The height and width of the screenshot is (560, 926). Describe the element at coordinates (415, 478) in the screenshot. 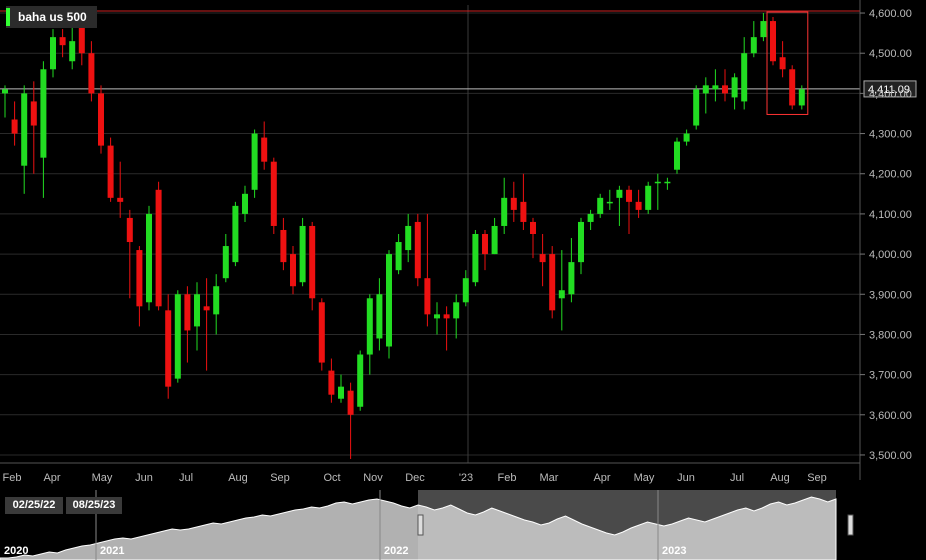

I see `time-tick-label: Dec` at that location.